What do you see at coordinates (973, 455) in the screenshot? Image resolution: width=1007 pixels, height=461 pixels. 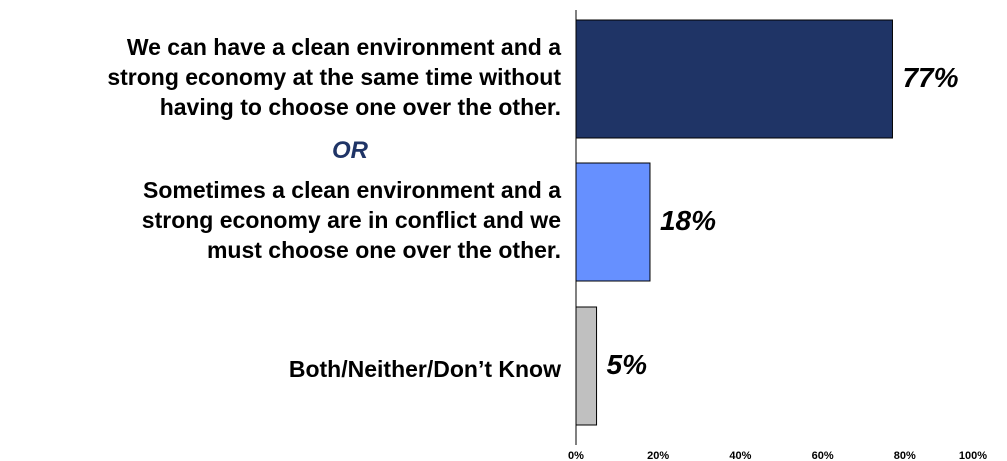 I see `x-tick-label: 100%` at bounding box center [973, 455].